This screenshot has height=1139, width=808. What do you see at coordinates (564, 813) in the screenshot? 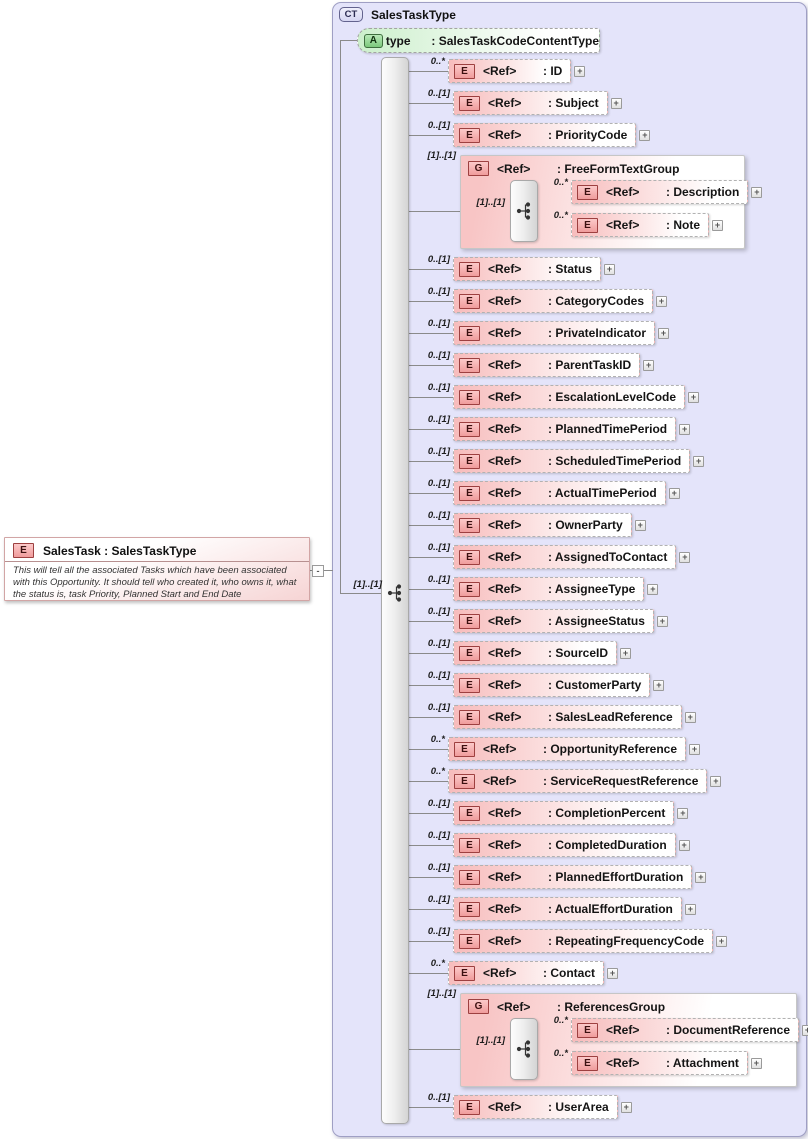
I see `element-box: E <Ref>: CompletionPercent` at bounding box center [564, 813].